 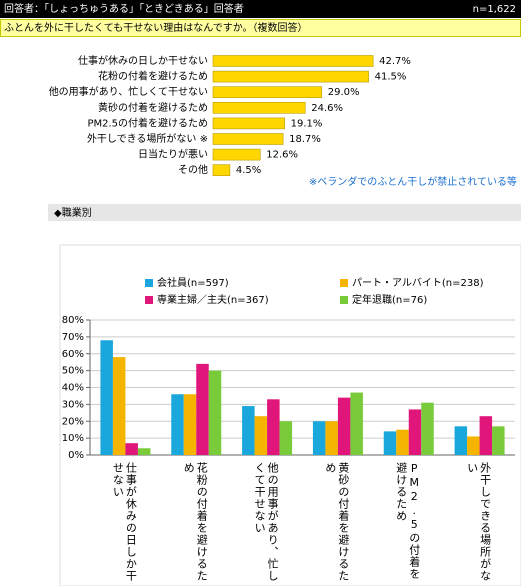 What do you see at coordinates (336, 522) in the screenshot?
I see `x-tick-label: 黄砂の付着を避けるため` at bounding box center [336, 522].